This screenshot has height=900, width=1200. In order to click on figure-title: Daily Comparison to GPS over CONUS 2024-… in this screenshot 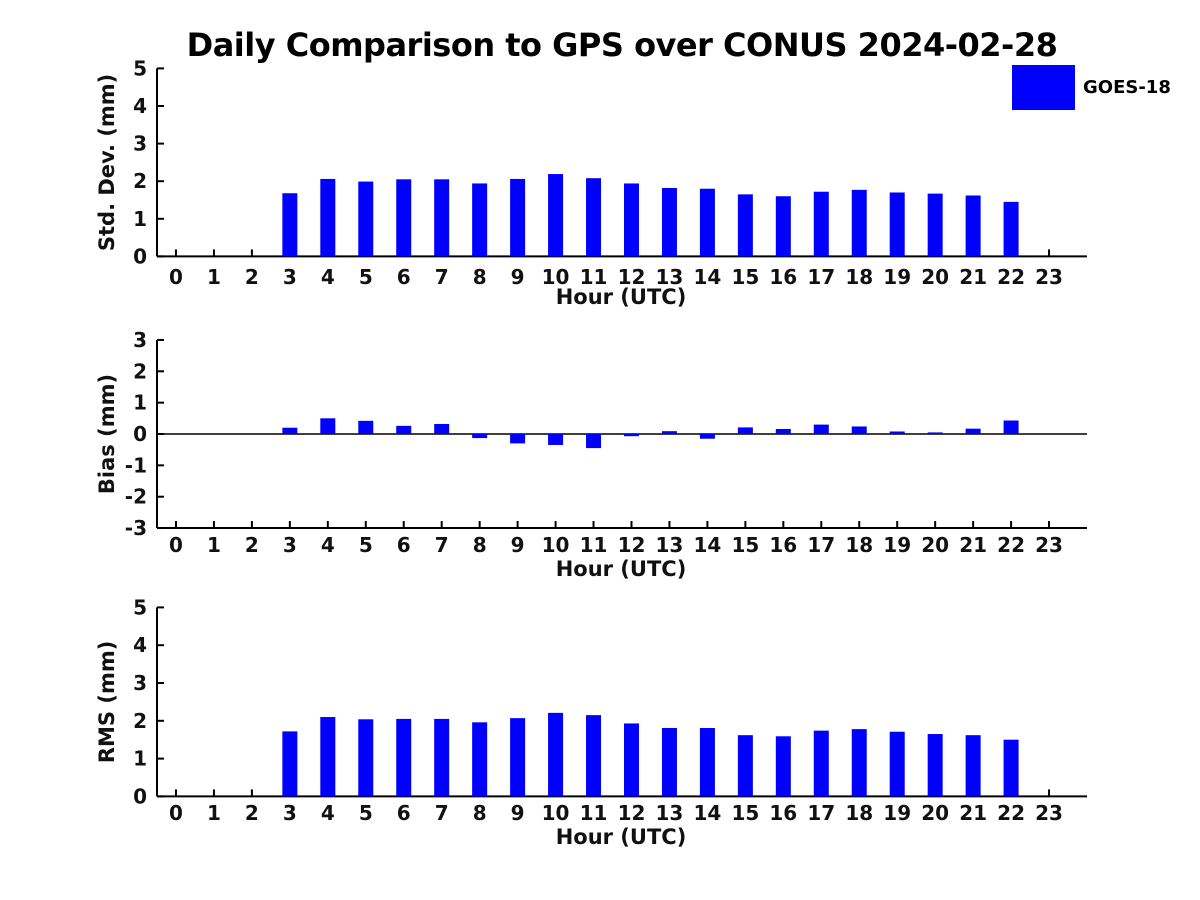, I will do `click(622, 45)`.